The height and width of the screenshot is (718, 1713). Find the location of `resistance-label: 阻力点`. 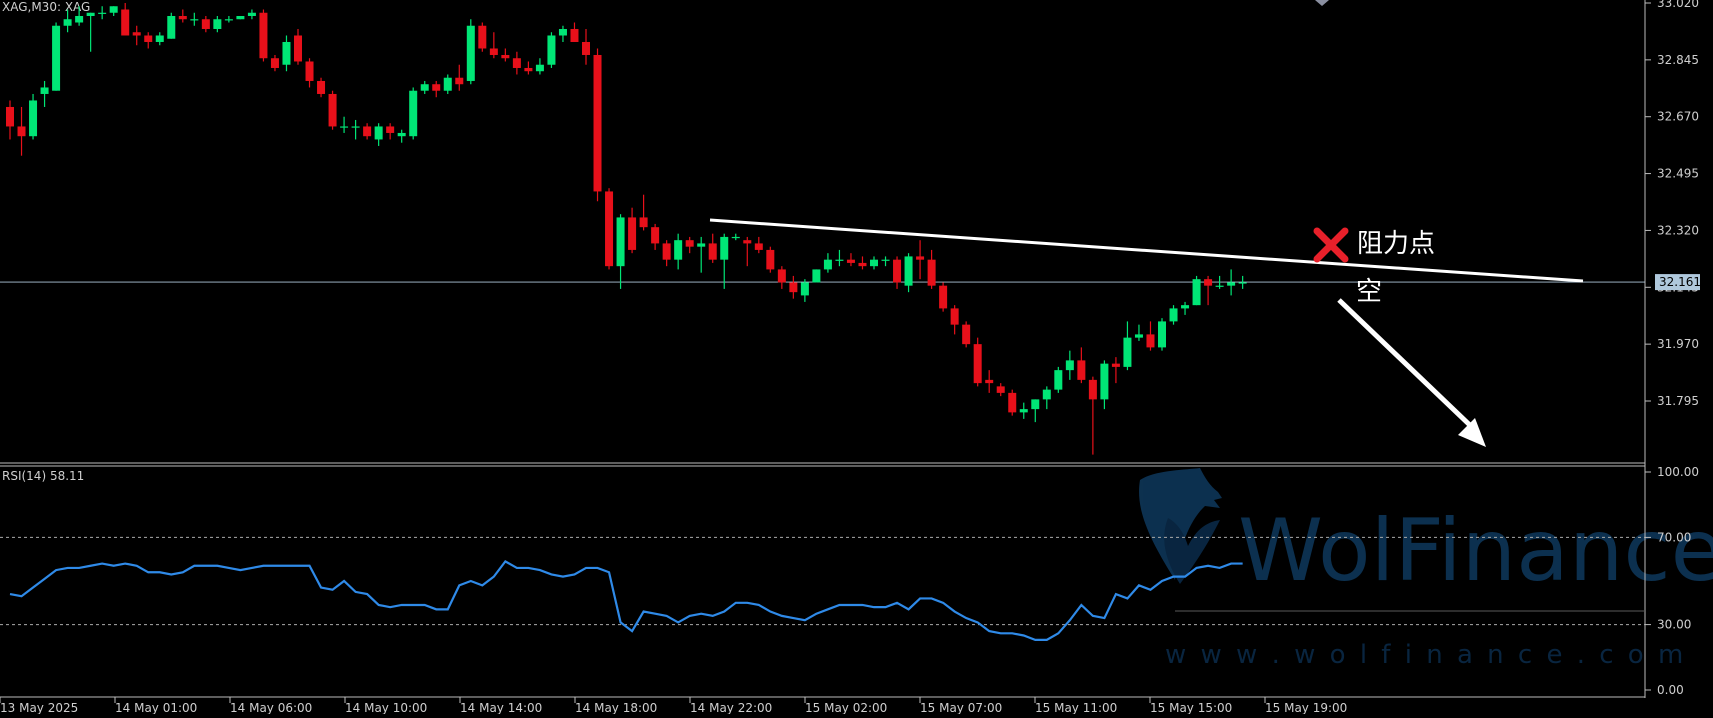

resistance-label: 阻力点 is located at coordinates (1396, 244).